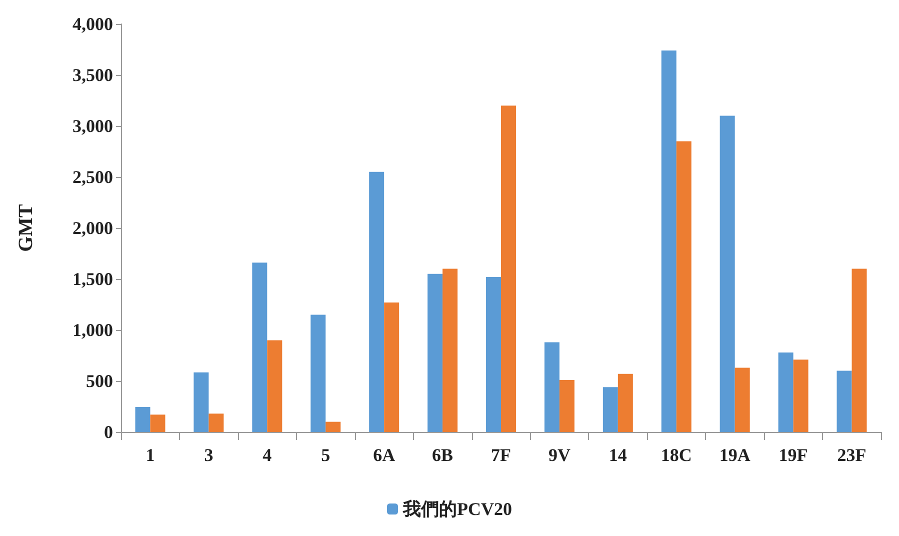 The width and height of the screenshot is (899, 536). Describe the element at coordinates (443, 455) in the screenshot. I see `x-tick-label: 6B` at that location.